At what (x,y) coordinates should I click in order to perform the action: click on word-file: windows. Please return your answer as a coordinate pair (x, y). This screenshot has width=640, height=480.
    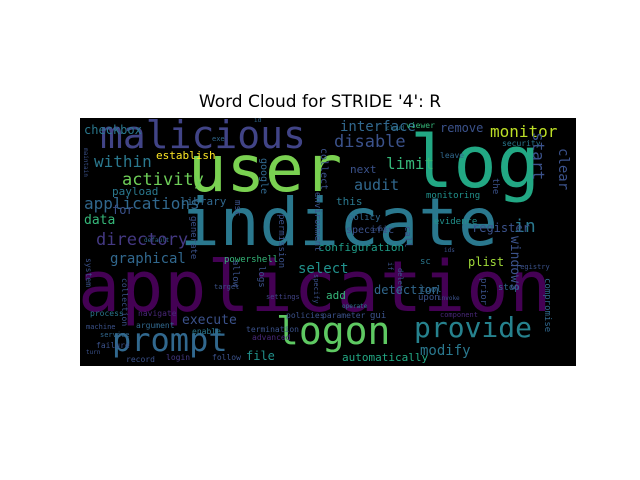
    Looking at the image, I should click on (514, 263).